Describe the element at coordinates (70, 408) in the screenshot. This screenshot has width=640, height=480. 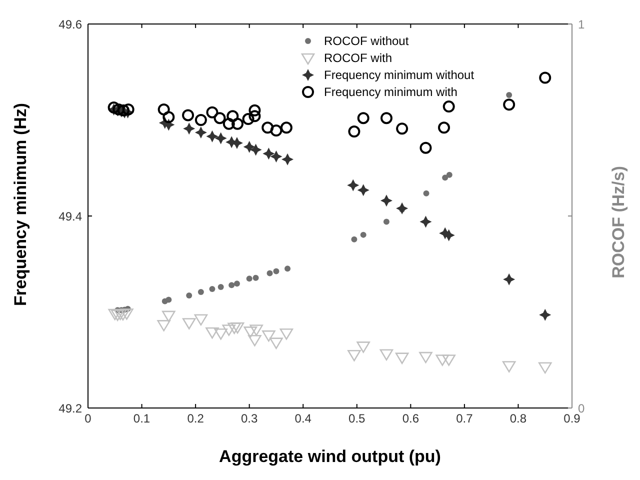
I see `y-tick-label: 49.2` at that location.